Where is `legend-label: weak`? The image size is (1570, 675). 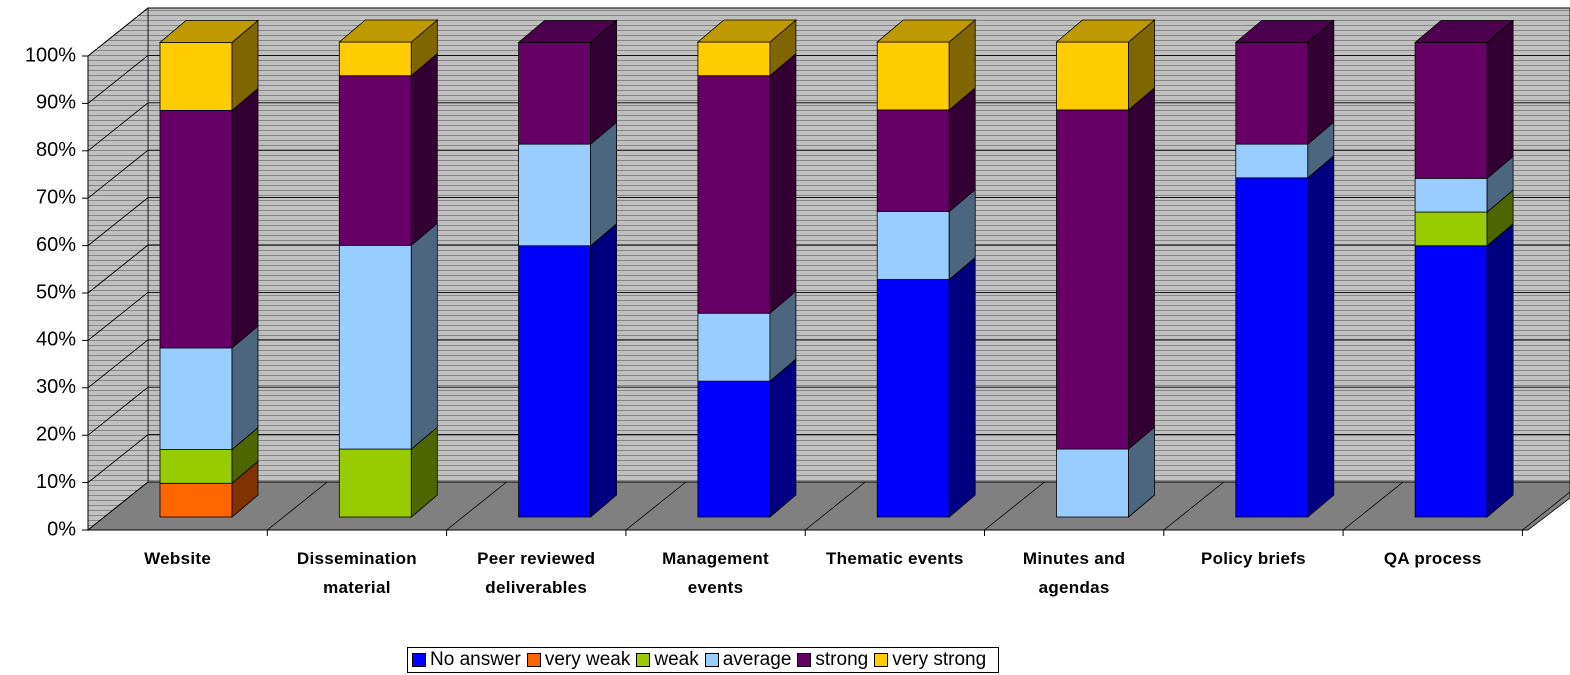 legend-label: weak is located at coordinates (676, 659).